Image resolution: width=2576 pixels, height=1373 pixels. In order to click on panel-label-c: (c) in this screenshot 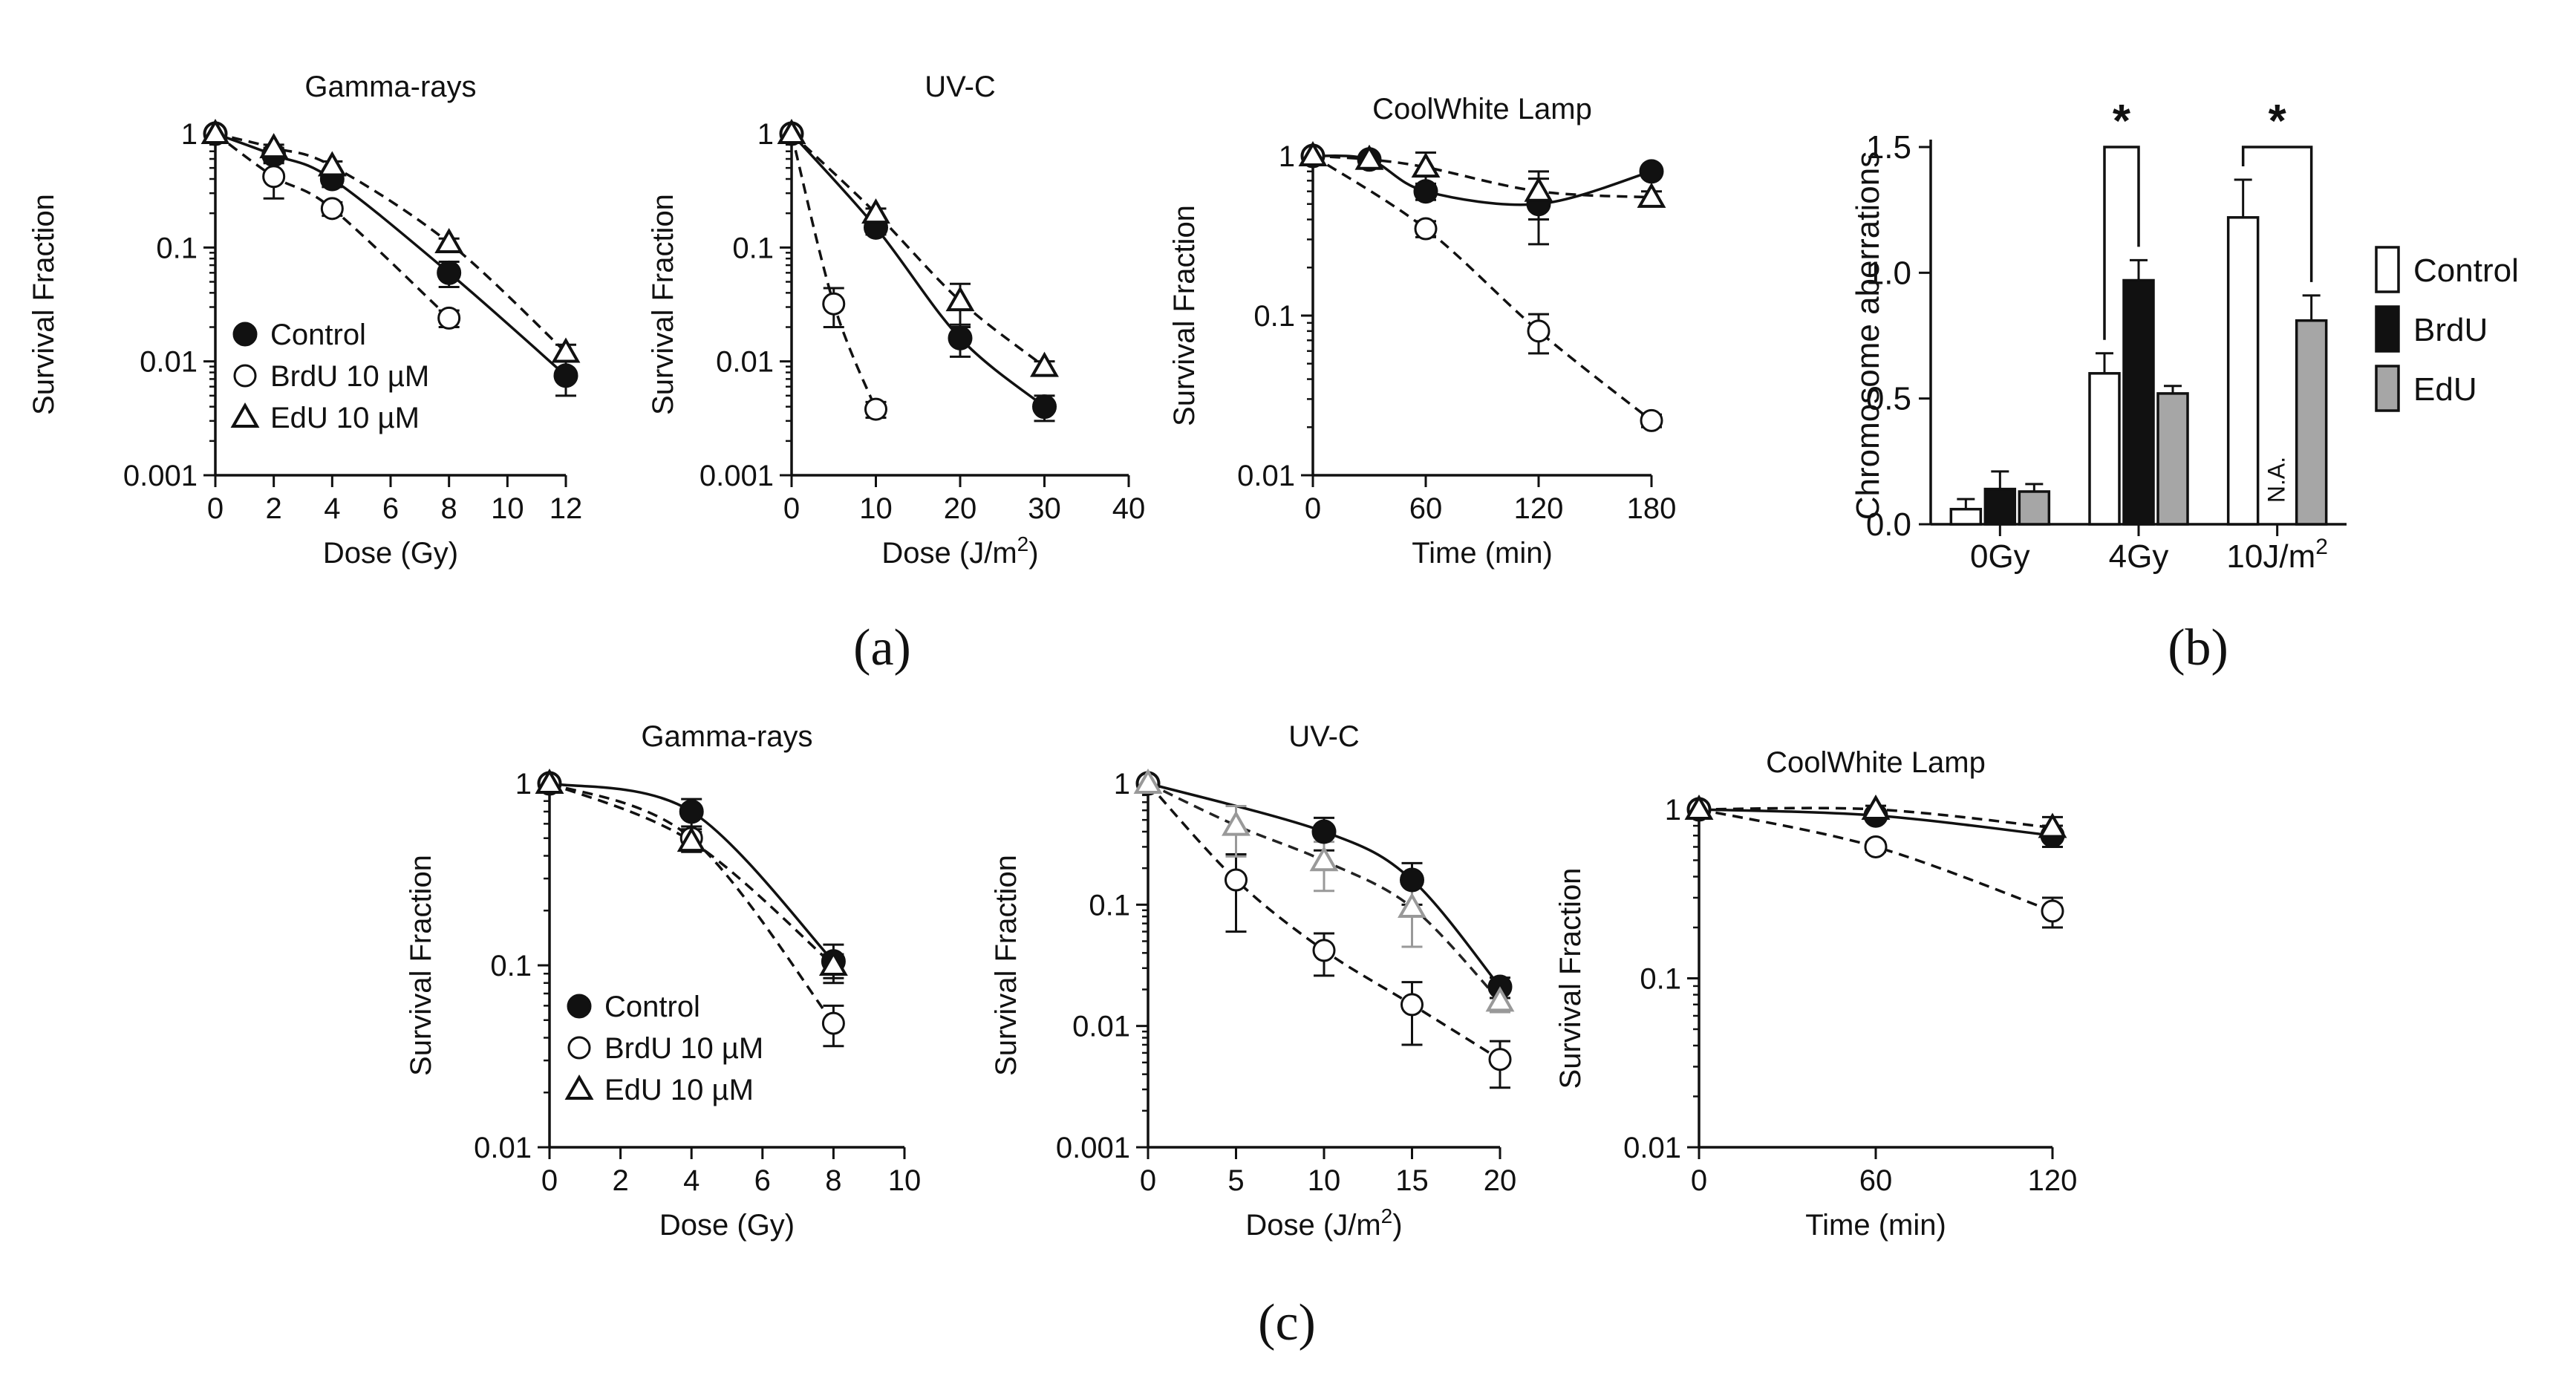, I will do `click(1287, 1322)`.